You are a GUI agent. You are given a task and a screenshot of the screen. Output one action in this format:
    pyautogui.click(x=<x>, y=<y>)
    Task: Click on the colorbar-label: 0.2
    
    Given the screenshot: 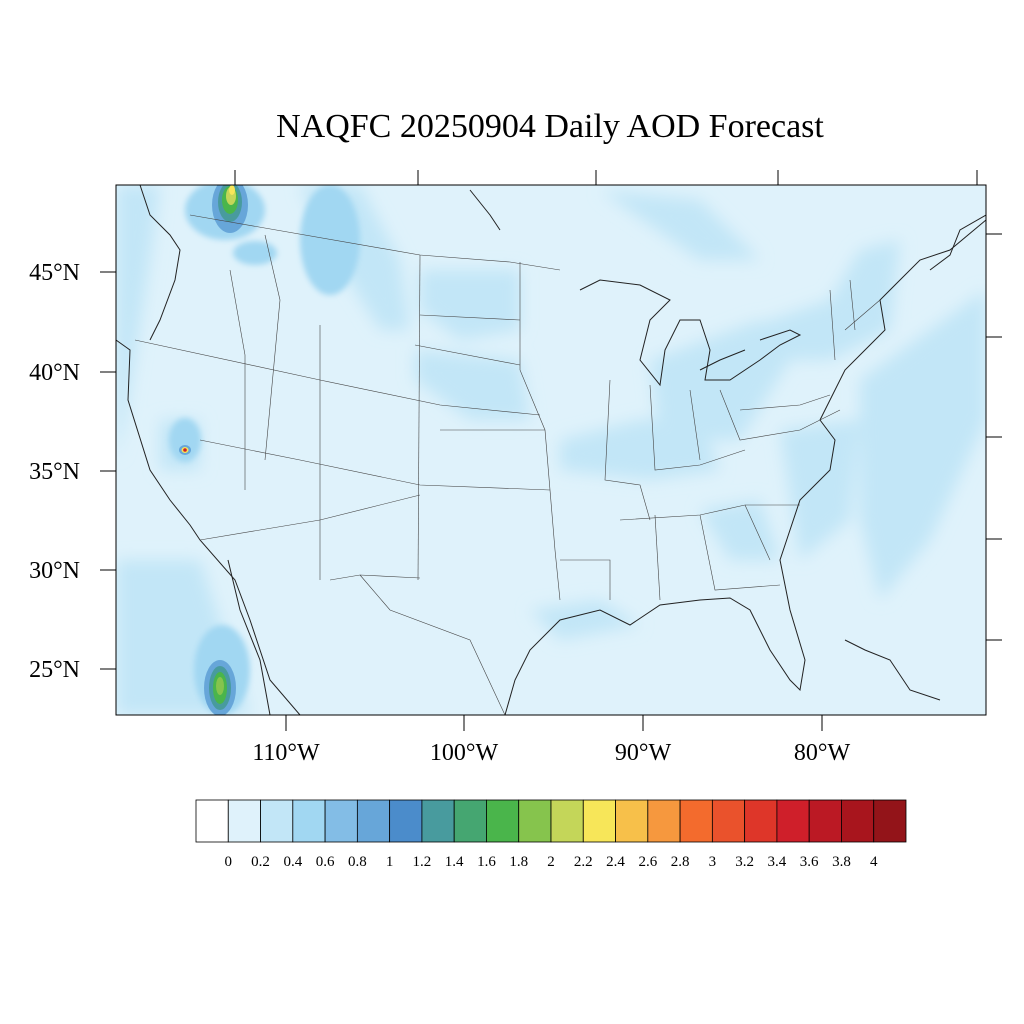 What is the action you would take?
    pyautogui.click(x=260, y=862)
    